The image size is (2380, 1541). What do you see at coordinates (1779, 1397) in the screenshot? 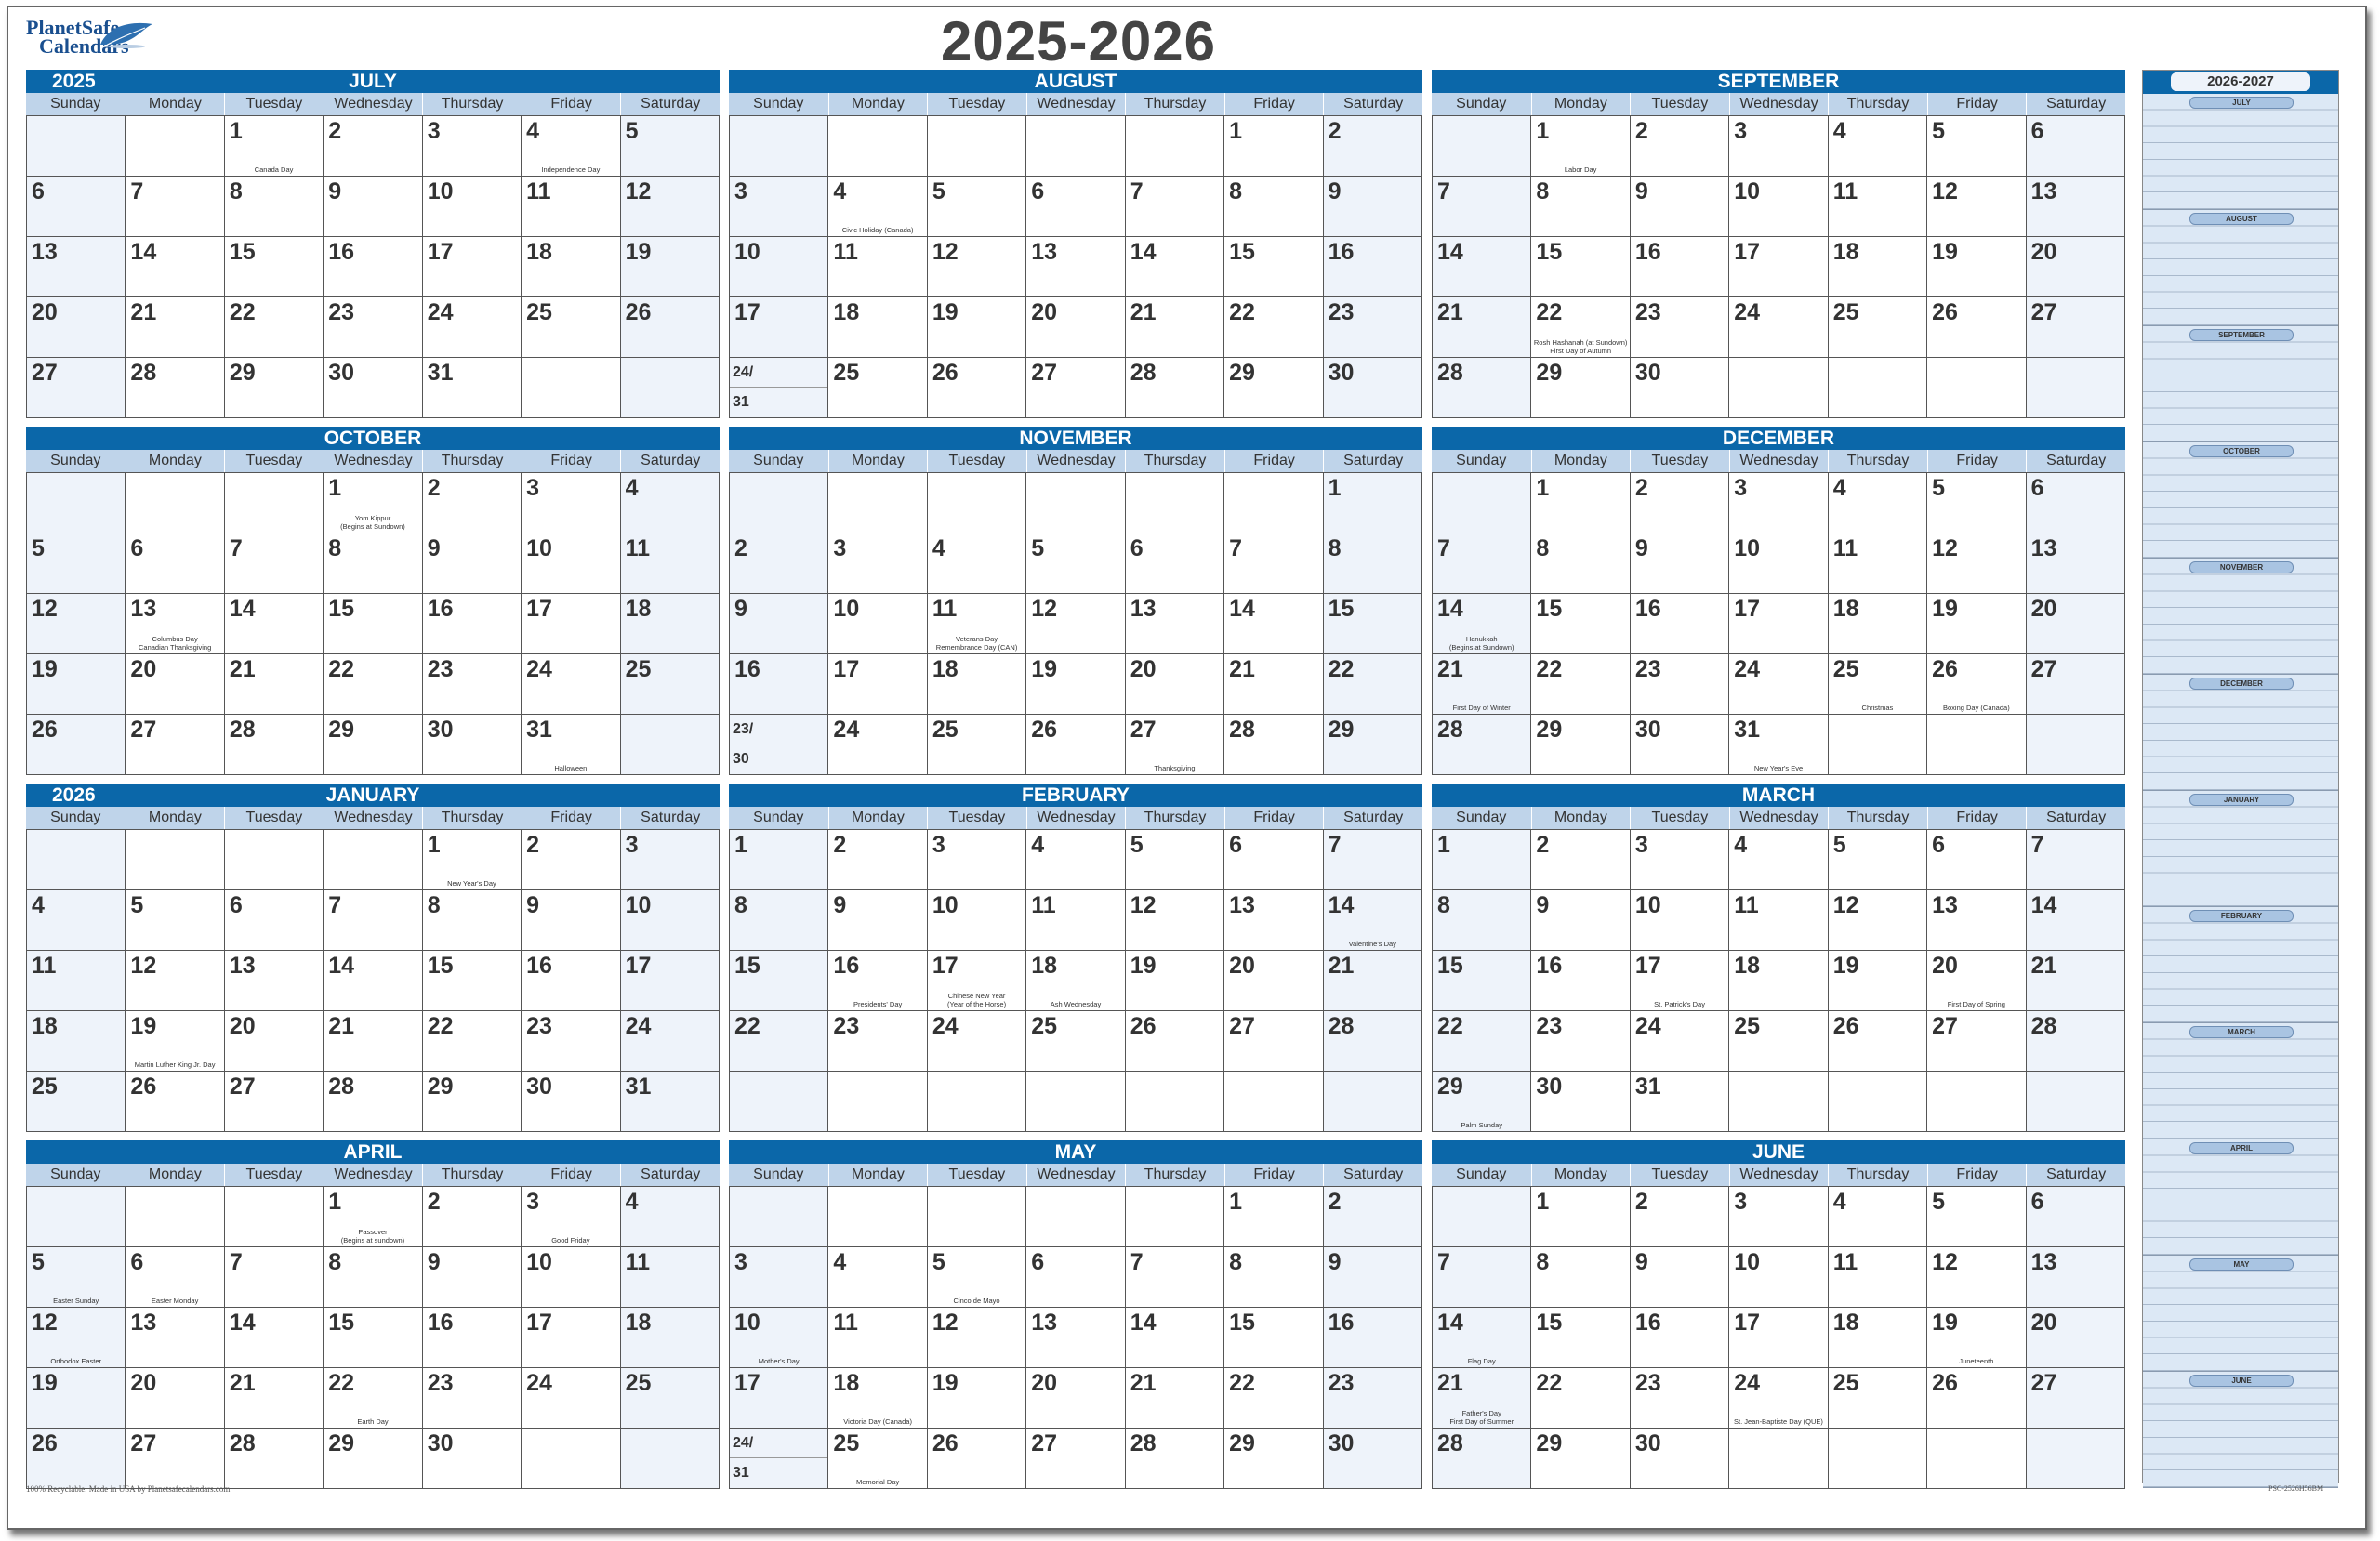
I see `day-cell: 24 St. Jean-Baptiste Day (QUE)` at bounding box center [1779, 1397].